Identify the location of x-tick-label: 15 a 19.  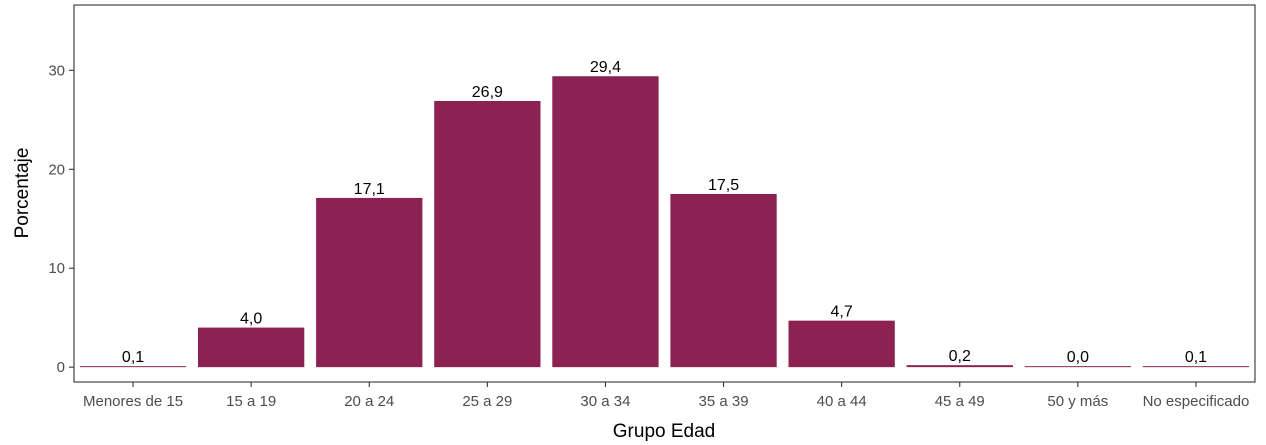
(251, 401).